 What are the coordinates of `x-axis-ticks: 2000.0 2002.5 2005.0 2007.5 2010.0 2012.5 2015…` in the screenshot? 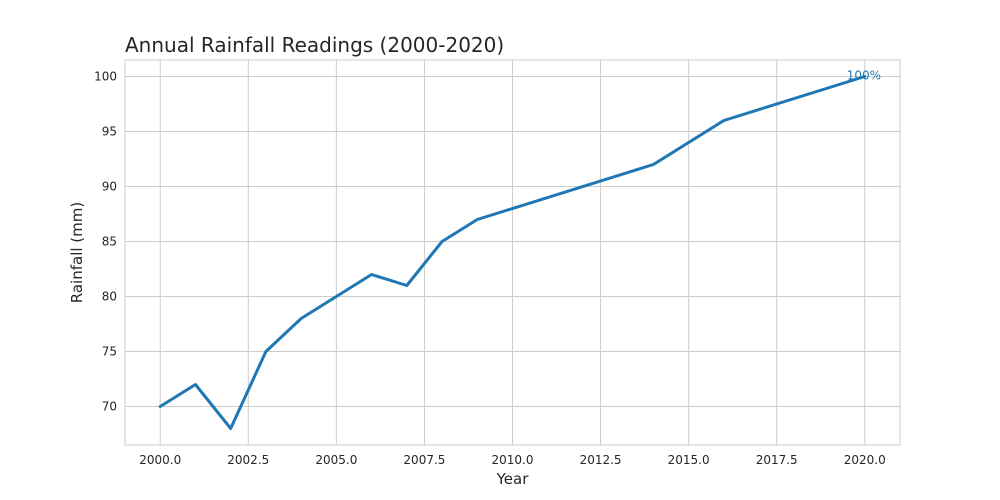 It's located at (512, 460).